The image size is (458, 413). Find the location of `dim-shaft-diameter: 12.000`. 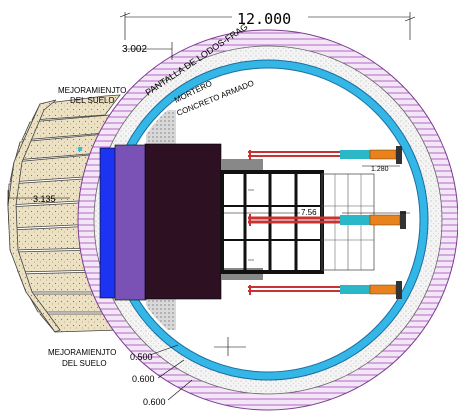

dim-shaft-diameter: 12.000 is located at coordinates (264, 19).